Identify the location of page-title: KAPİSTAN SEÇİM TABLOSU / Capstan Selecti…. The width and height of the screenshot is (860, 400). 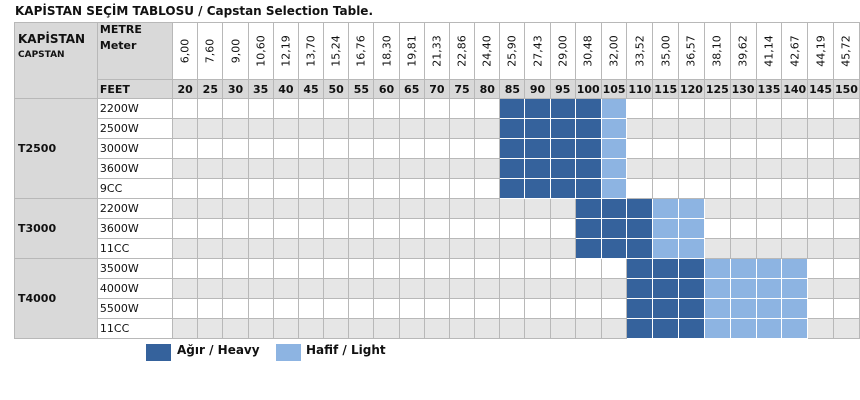
(194, 11).